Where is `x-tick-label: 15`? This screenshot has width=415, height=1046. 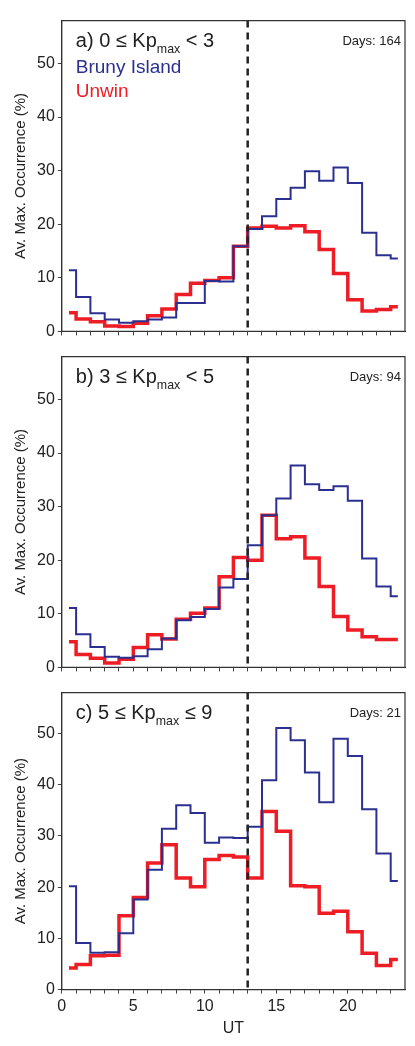 x-tick-label: 15 is located at coordinates (276, 1005).